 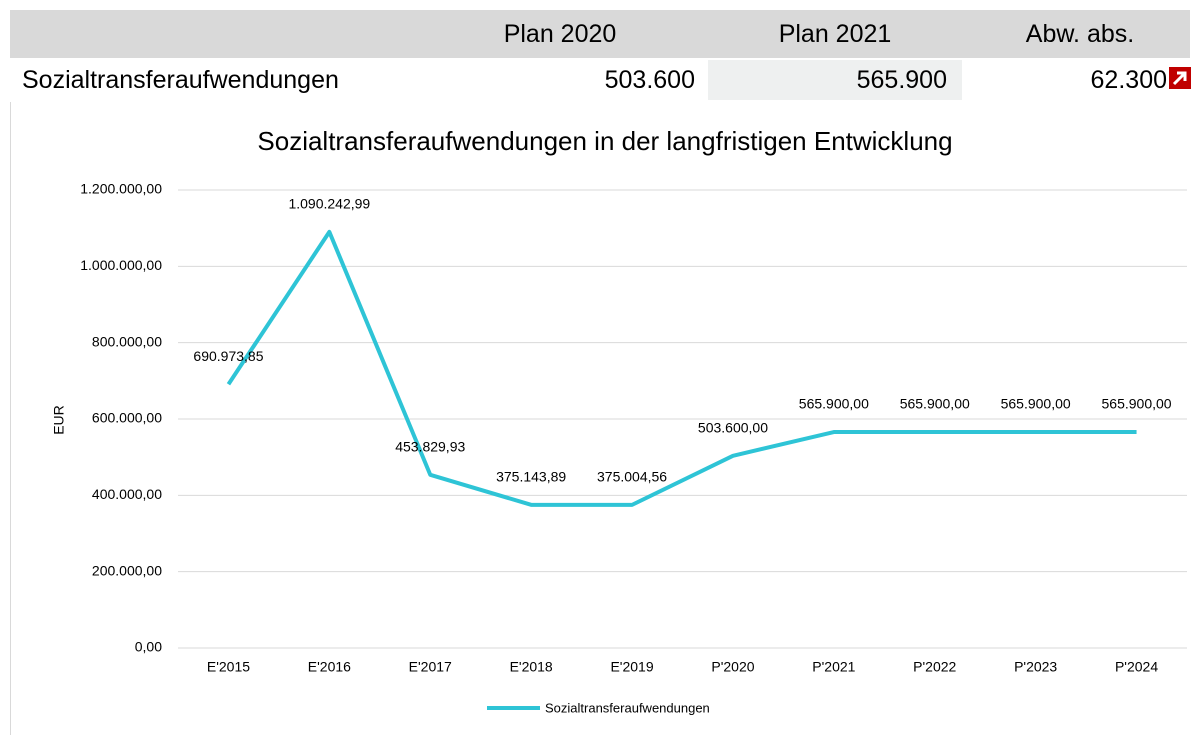 What do you see at coordinates (430, 667) in the screenshot?
I see `x-tick-label: E'2017` at bounding box center [430, 667].